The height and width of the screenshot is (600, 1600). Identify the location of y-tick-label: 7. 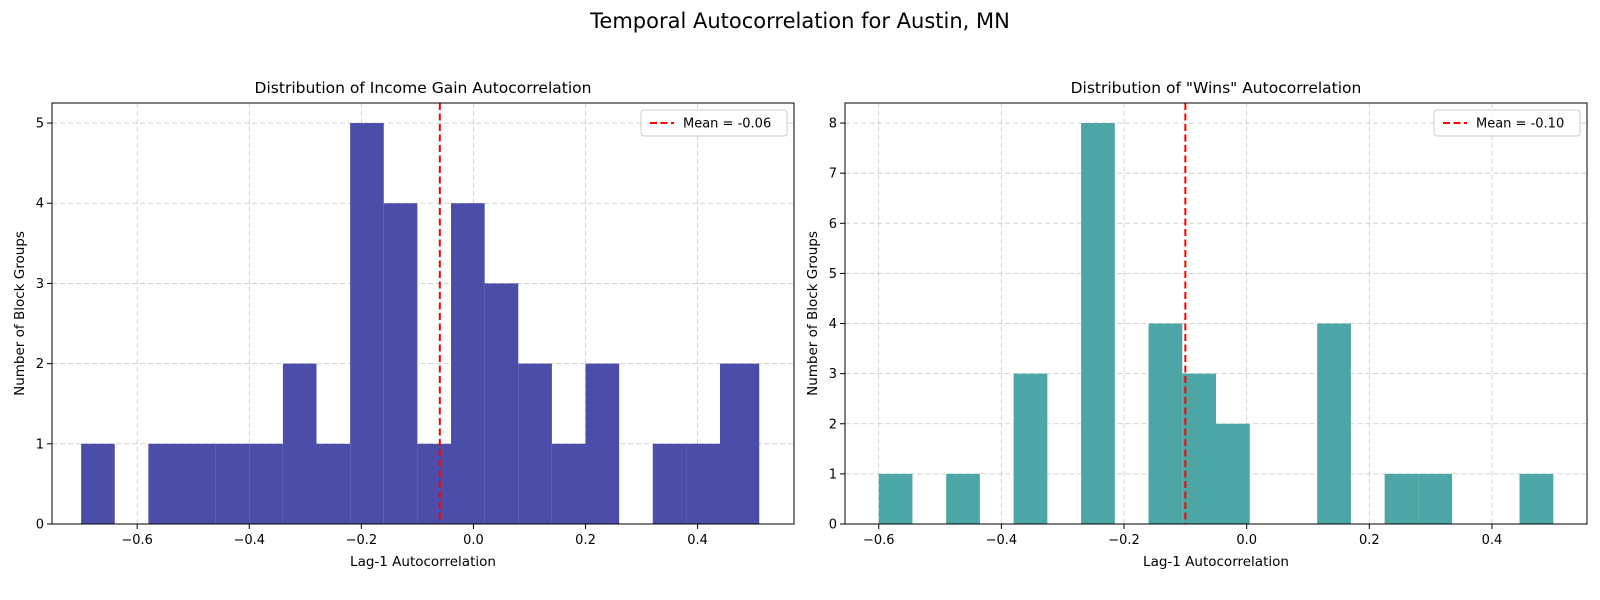
(833, 174).